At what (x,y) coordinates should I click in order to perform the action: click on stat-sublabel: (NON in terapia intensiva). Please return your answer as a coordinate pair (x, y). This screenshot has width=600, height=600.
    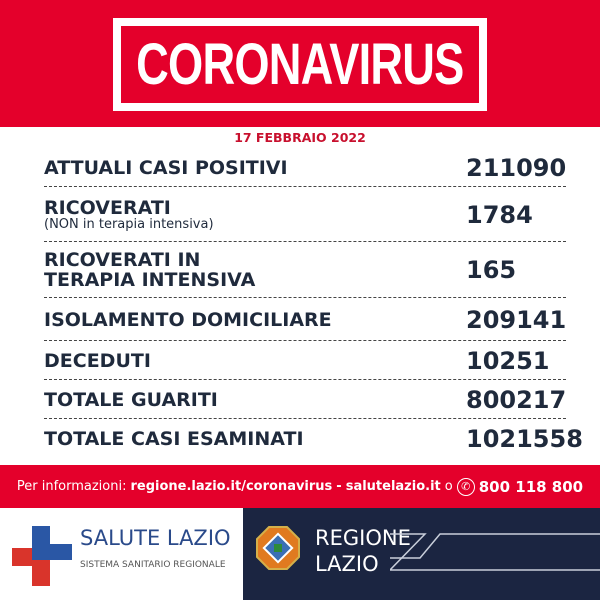
    Looking at the image, I should click on (129, 224).